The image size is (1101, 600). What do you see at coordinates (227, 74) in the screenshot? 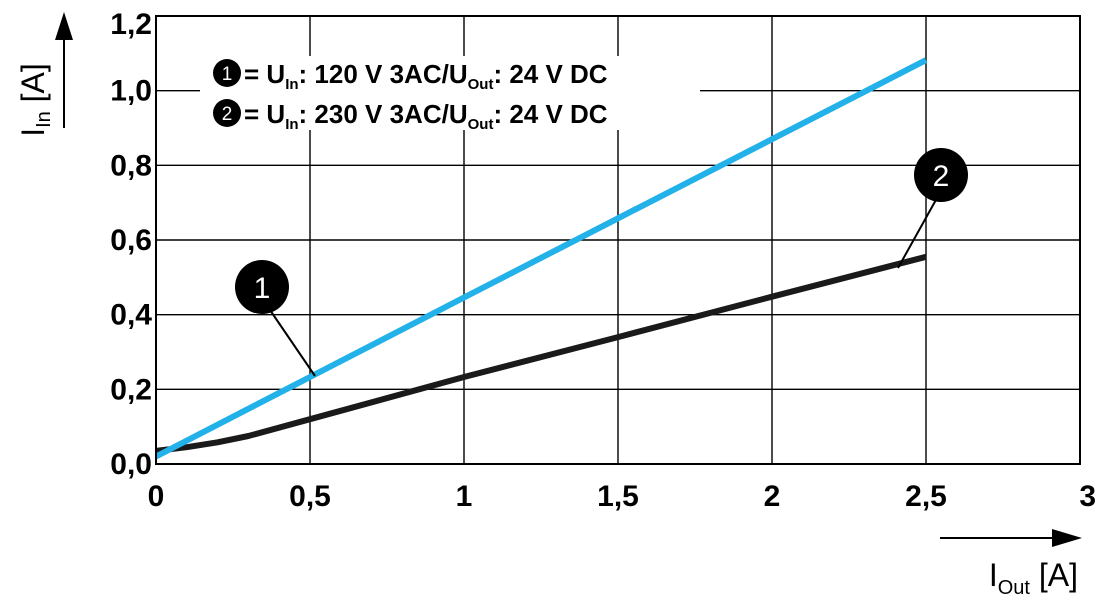
I see `legend-marker-1: 1` at bounding box center [227, 74].